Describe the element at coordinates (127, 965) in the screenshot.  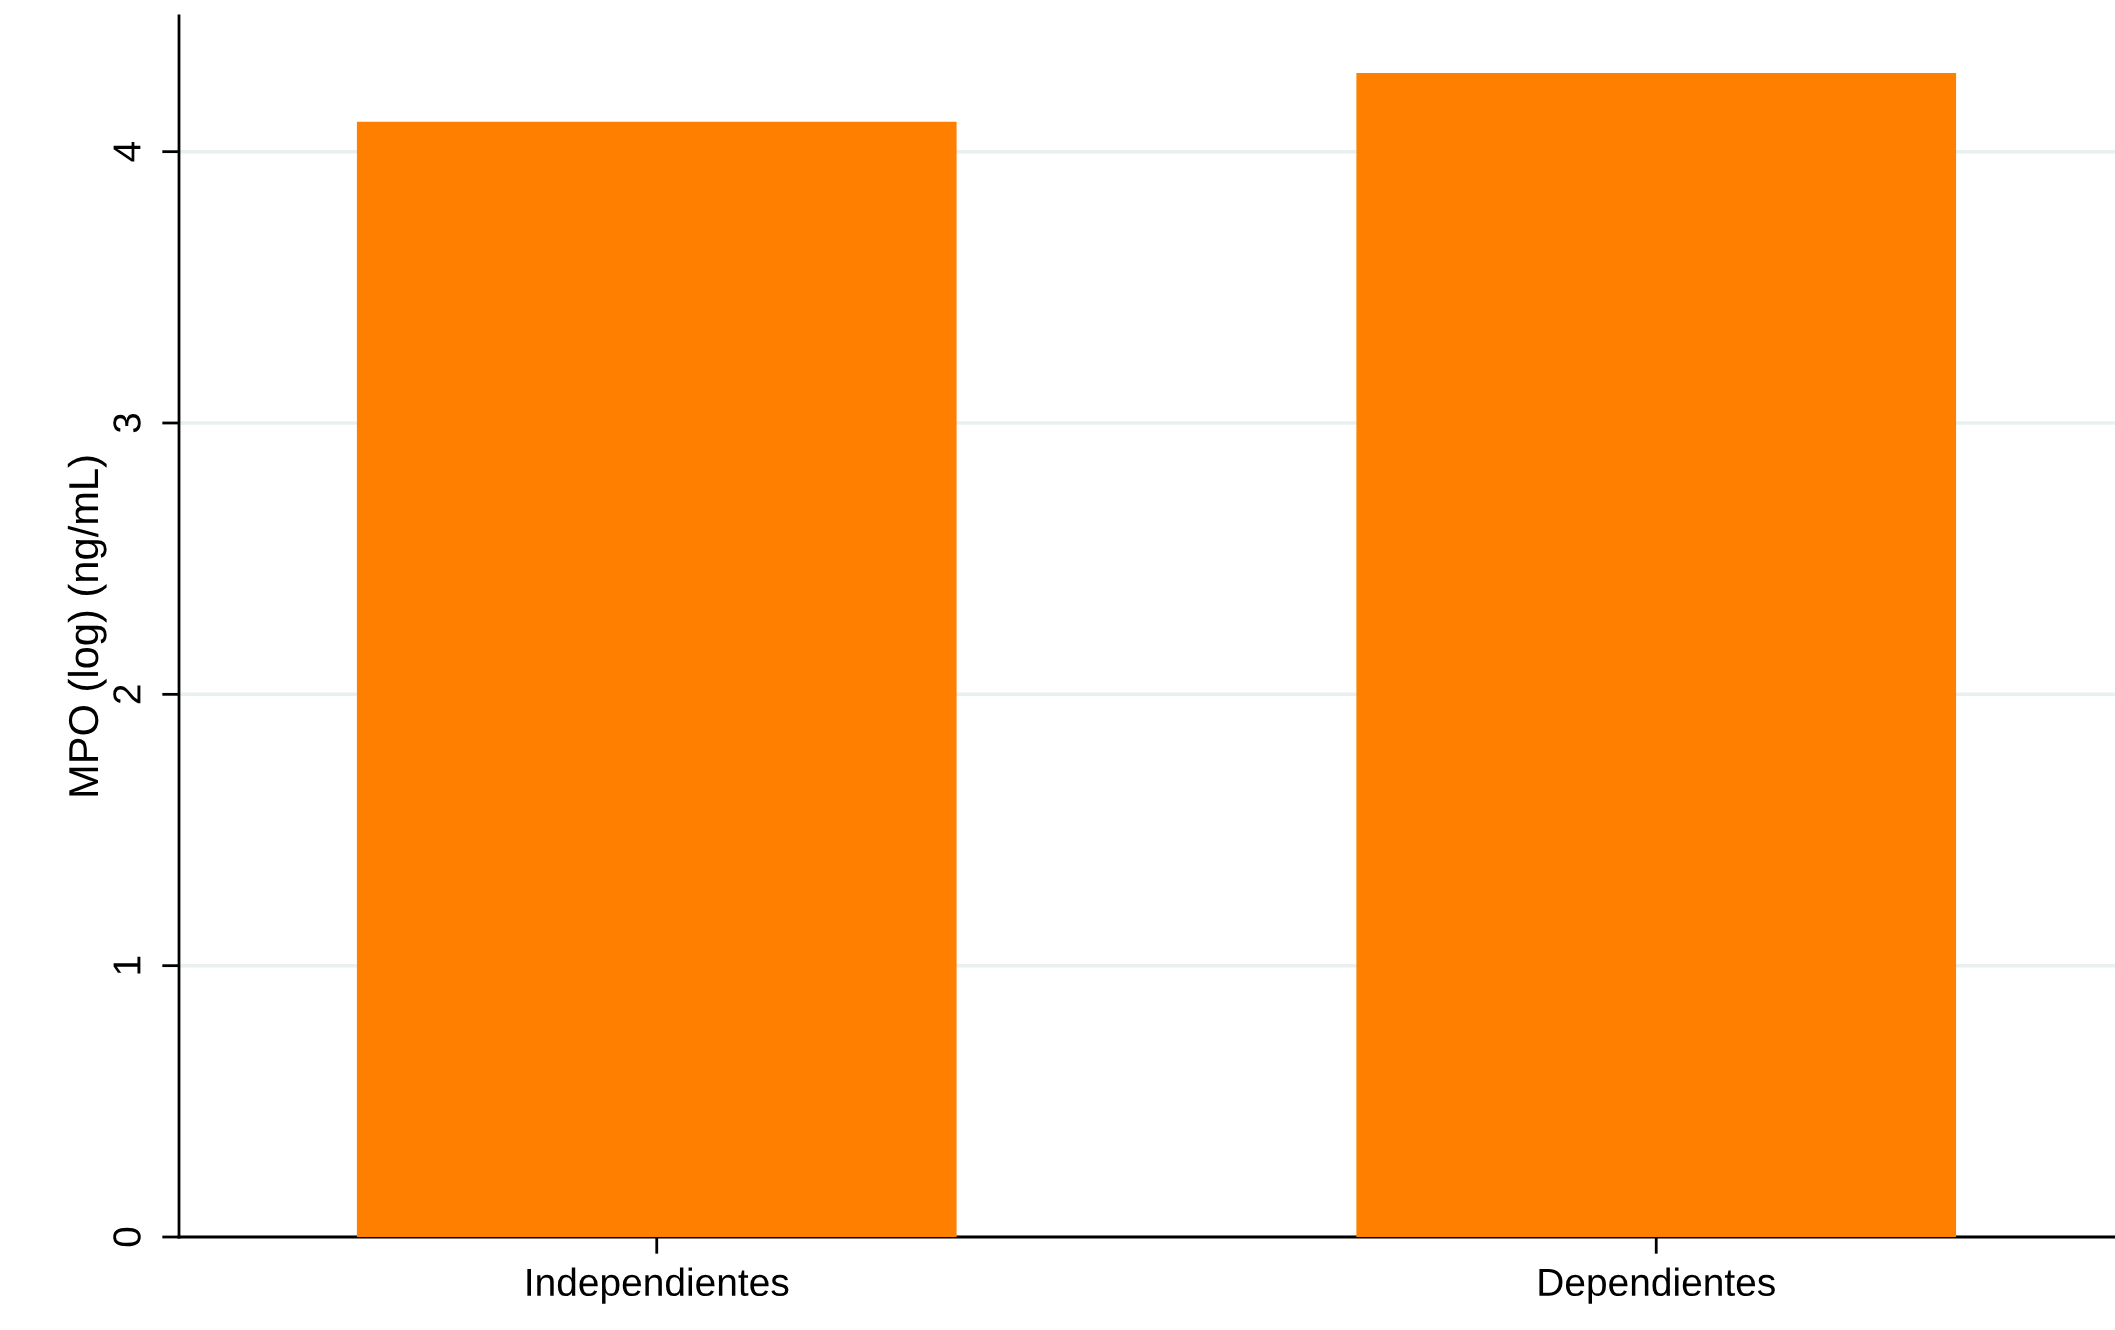
I see `y-tick-label: 1` at that location.